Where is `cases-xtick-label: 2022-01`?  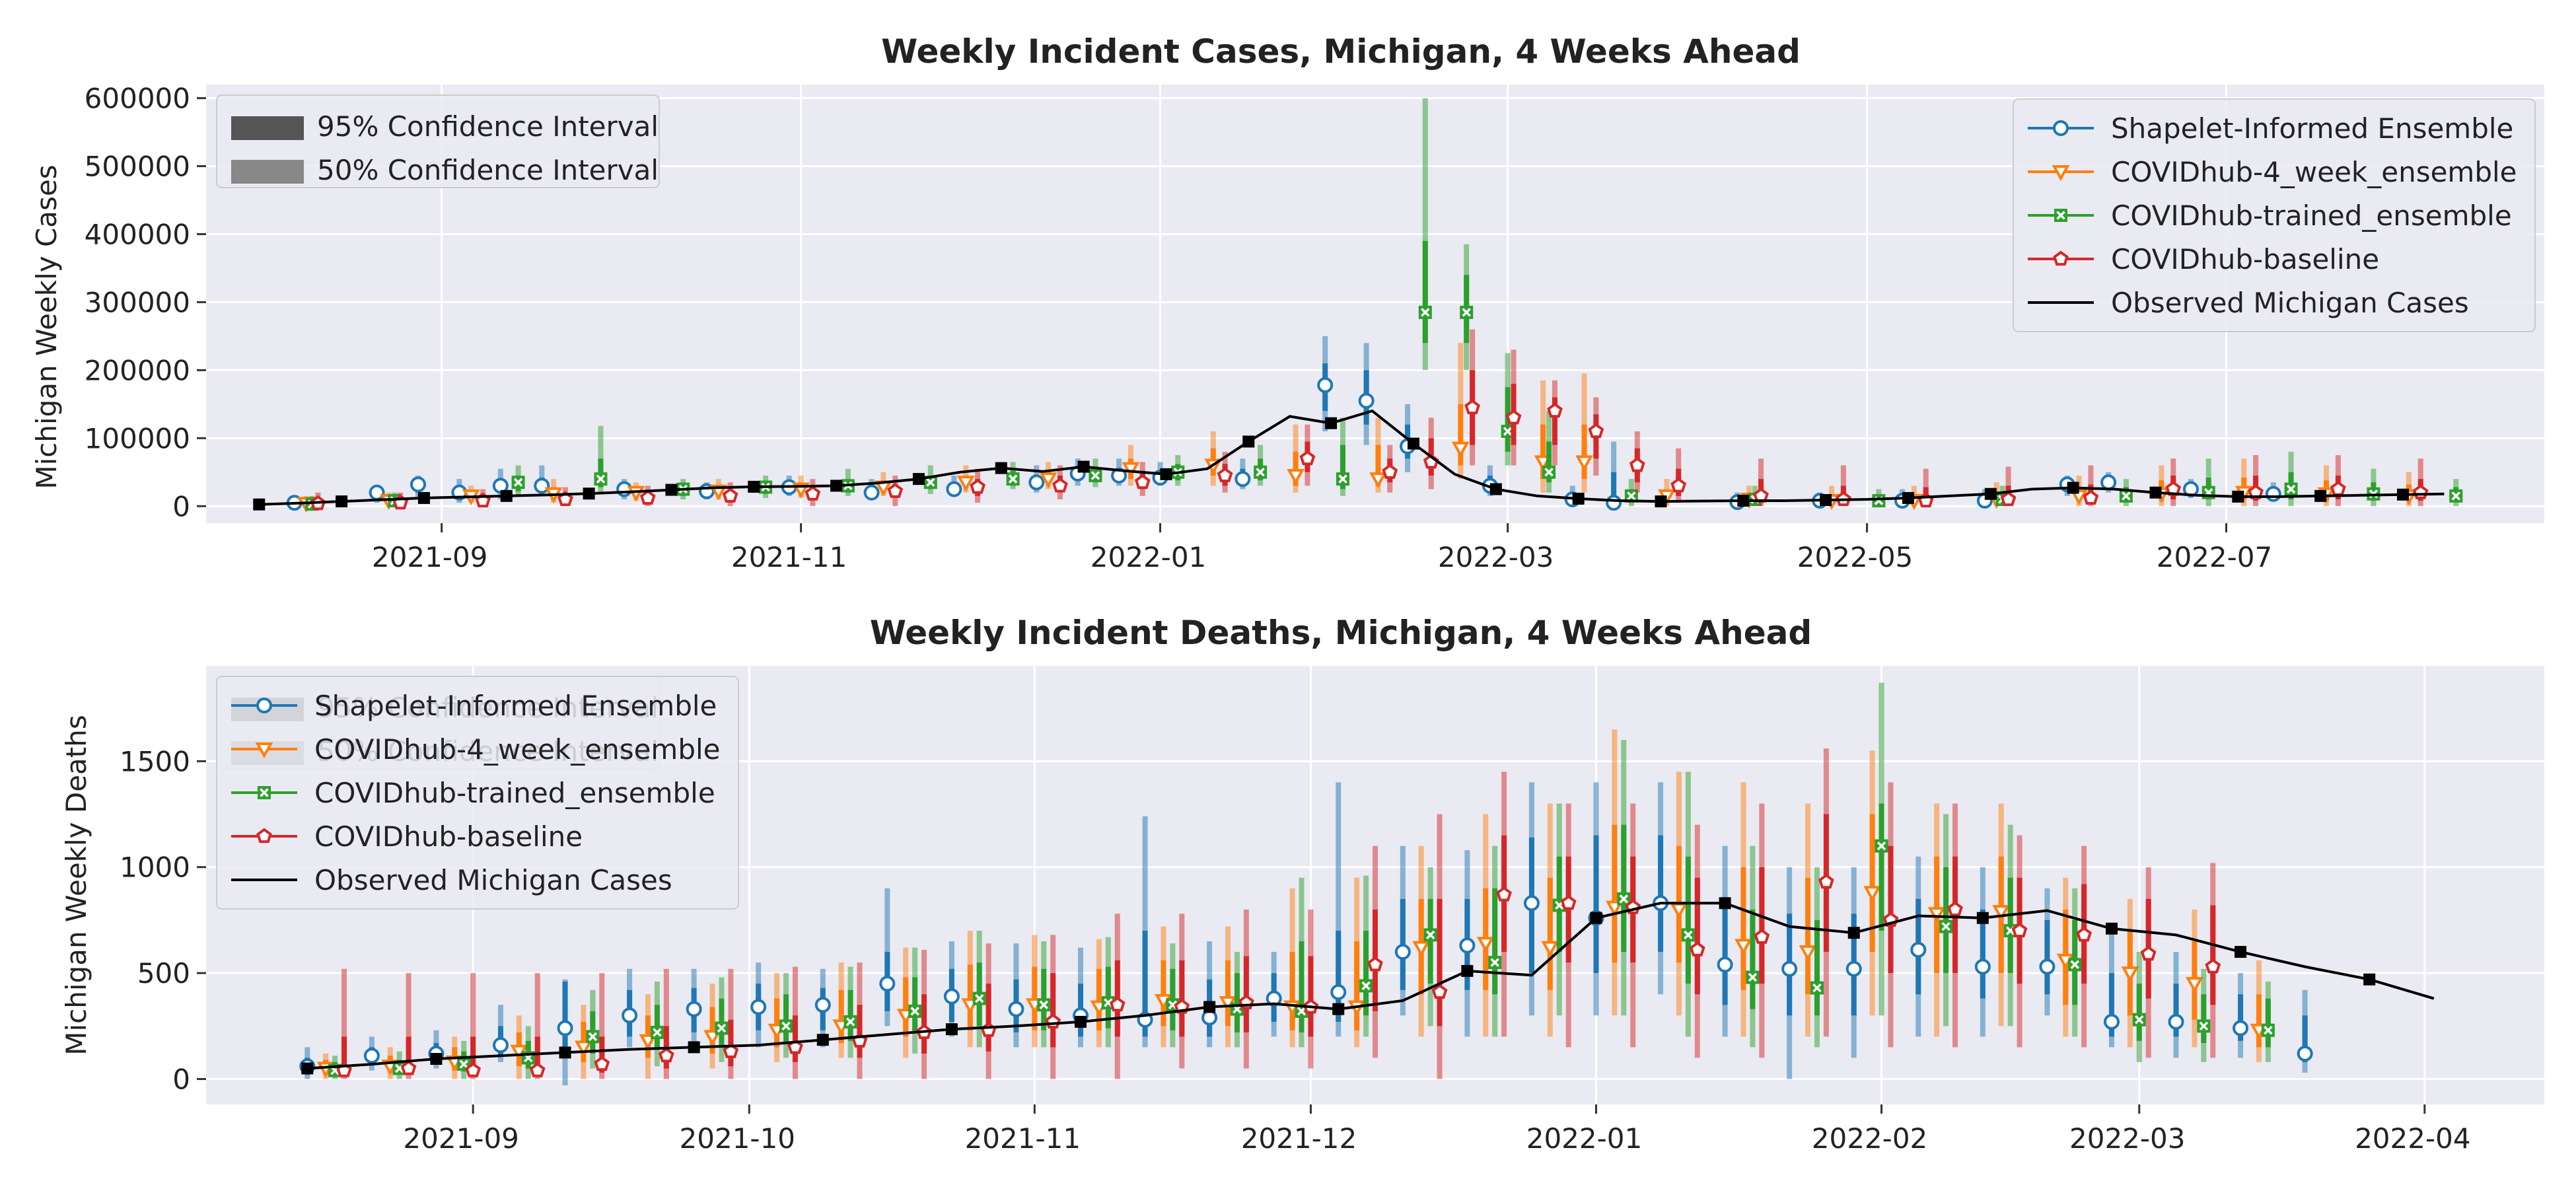 cases-xtick-label: 2022-01 is located at coordinates (1149, 557).